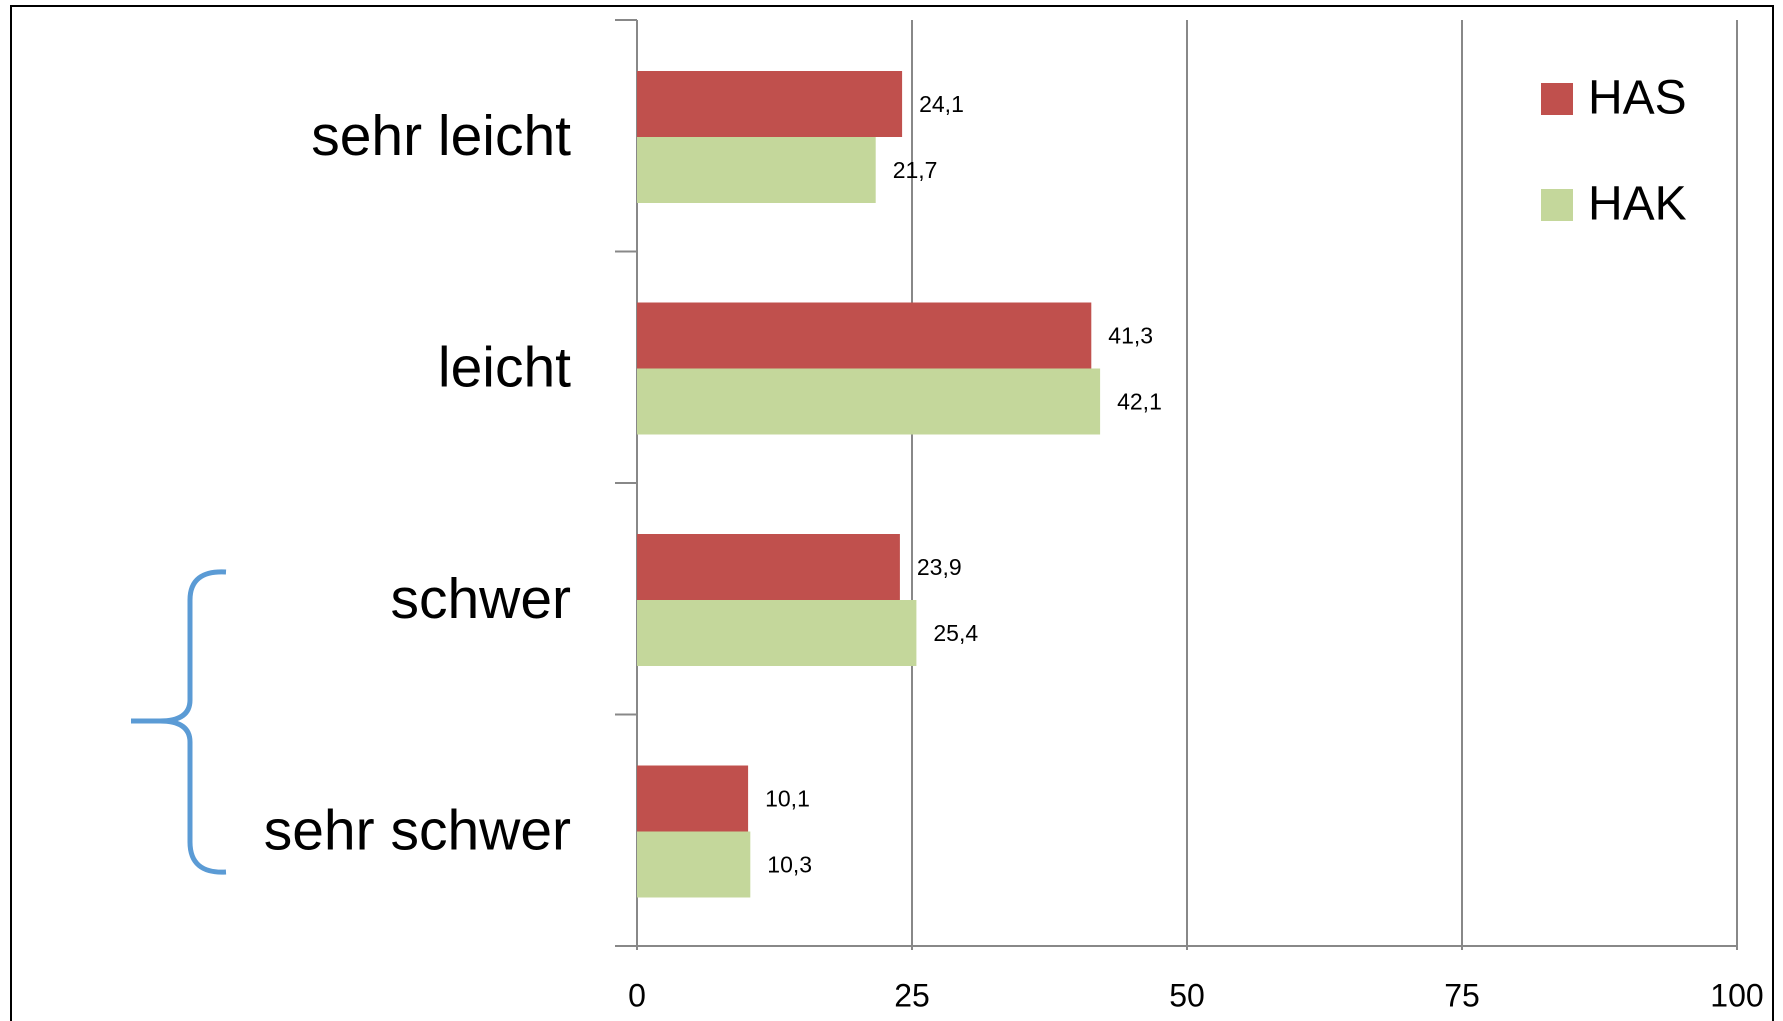  What do you see at coordinates (787, 799) in the screenshot?
I see `value-label: 10,1` at bounding box center [787, 799].